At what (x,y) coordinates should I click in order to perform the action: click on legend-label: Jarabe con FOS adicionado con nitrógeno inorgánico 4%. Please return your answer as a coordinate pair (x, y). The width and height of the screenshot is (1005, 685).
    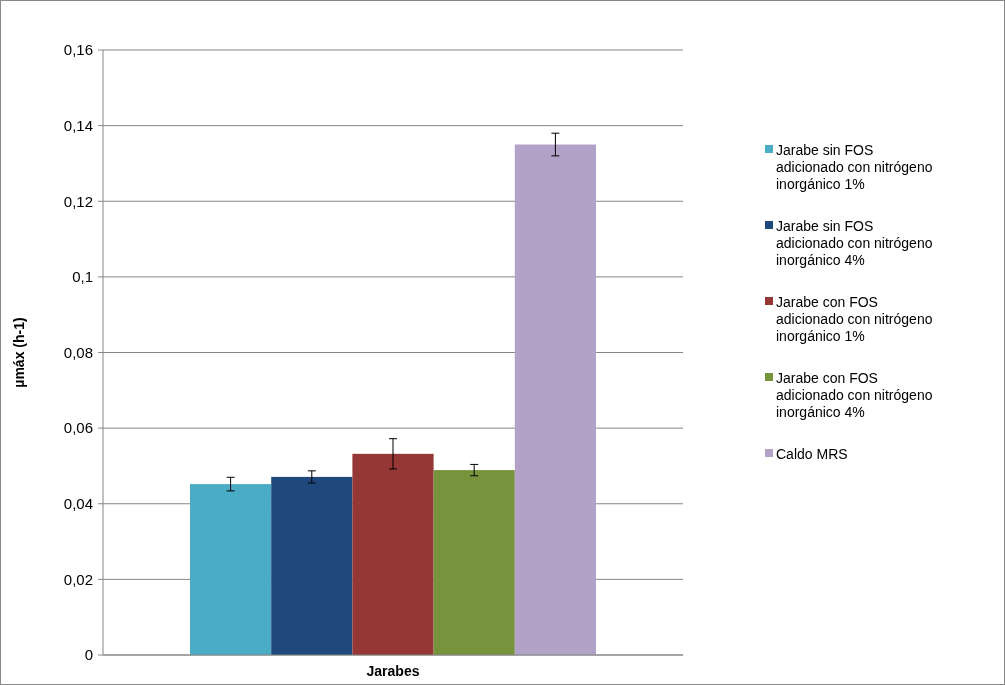
    Looking at the image, I should click on (854, 394).